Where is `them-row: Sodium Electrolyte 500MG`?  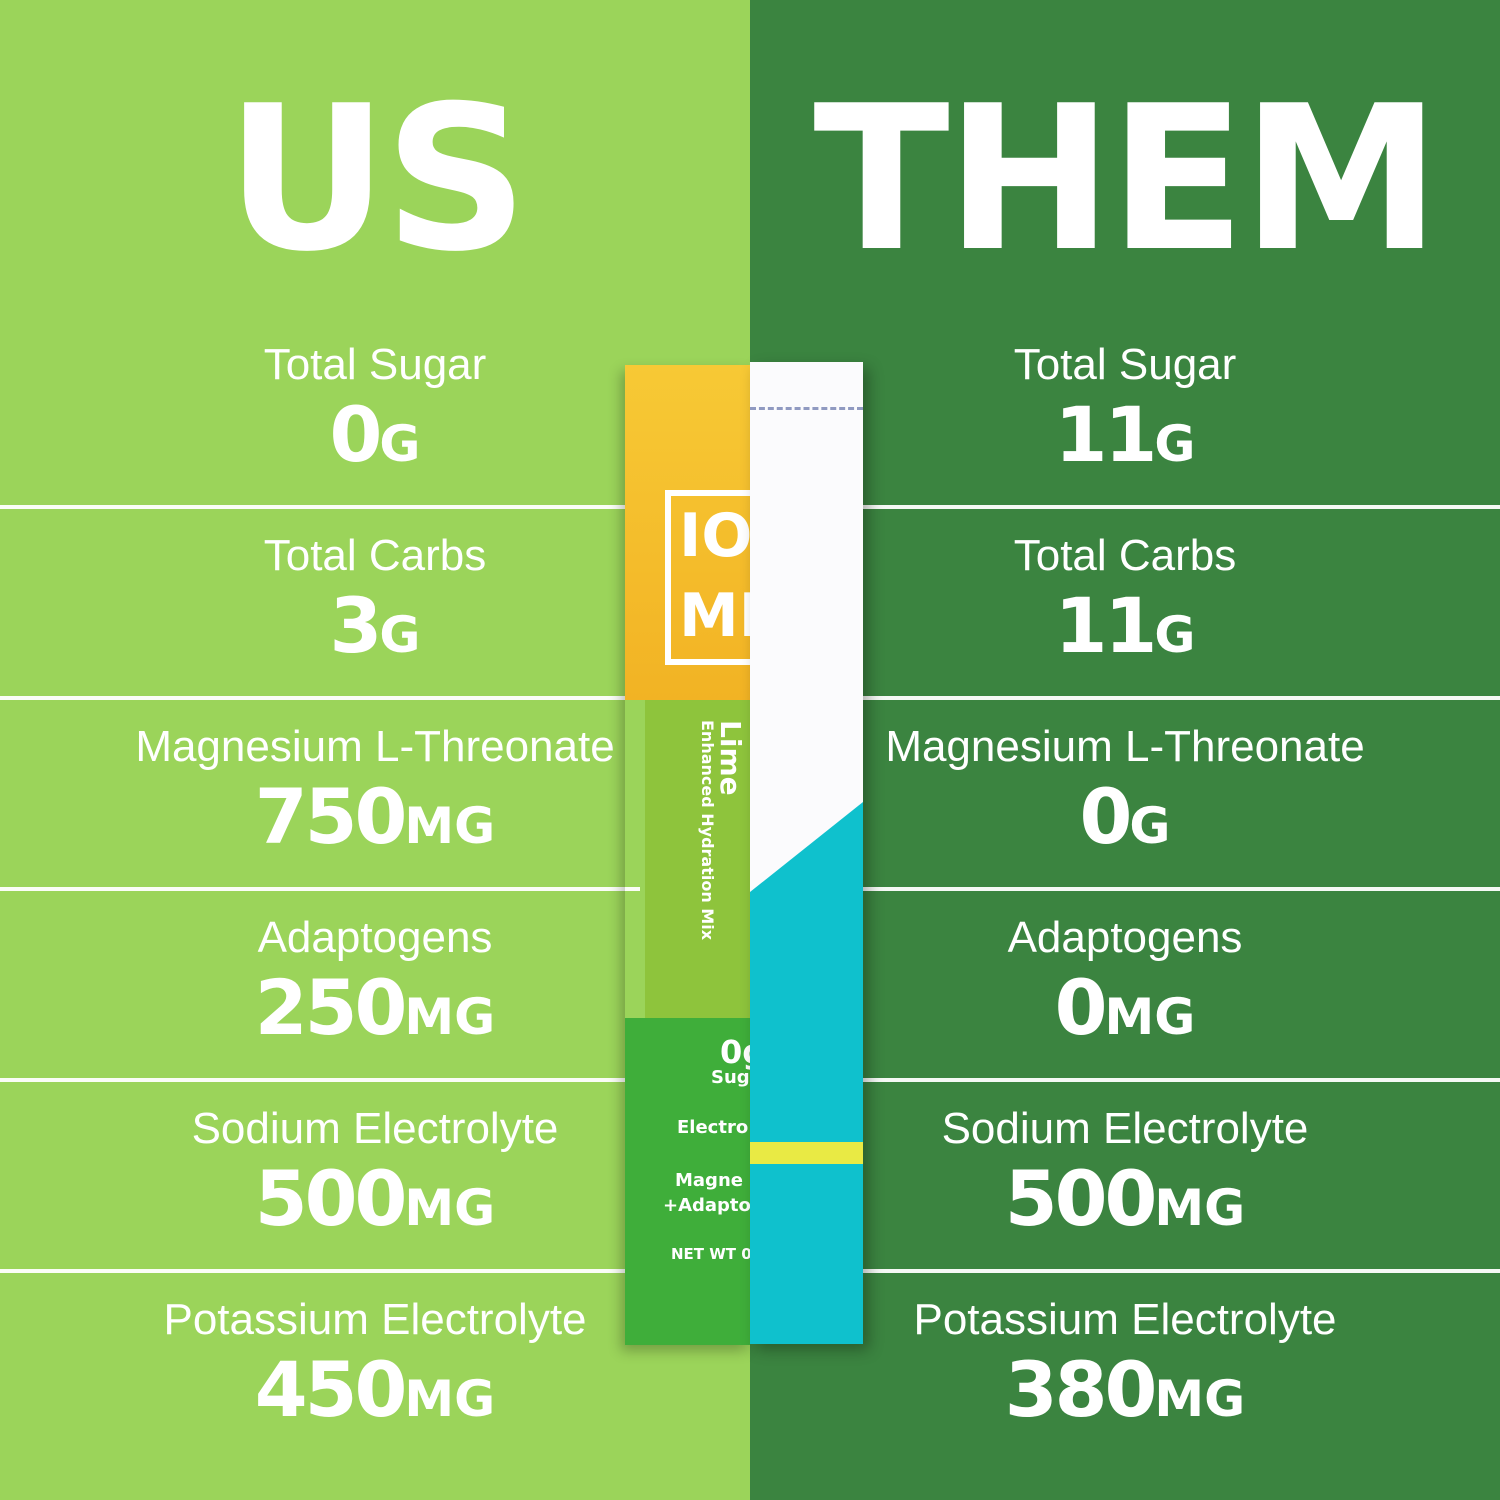
them-row: Sodium Electrolyte 500MG is located at coordinates (1125, 1178).